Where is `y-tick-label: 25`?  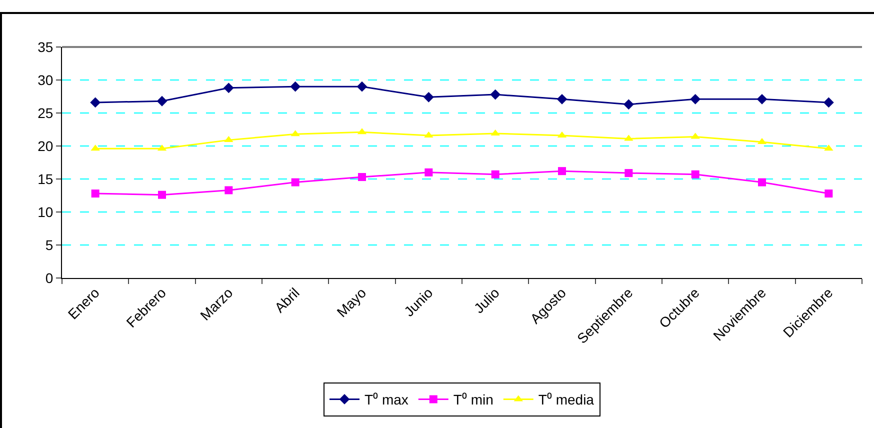
y-tick-label: 25 is located at coordinates (46, 112).